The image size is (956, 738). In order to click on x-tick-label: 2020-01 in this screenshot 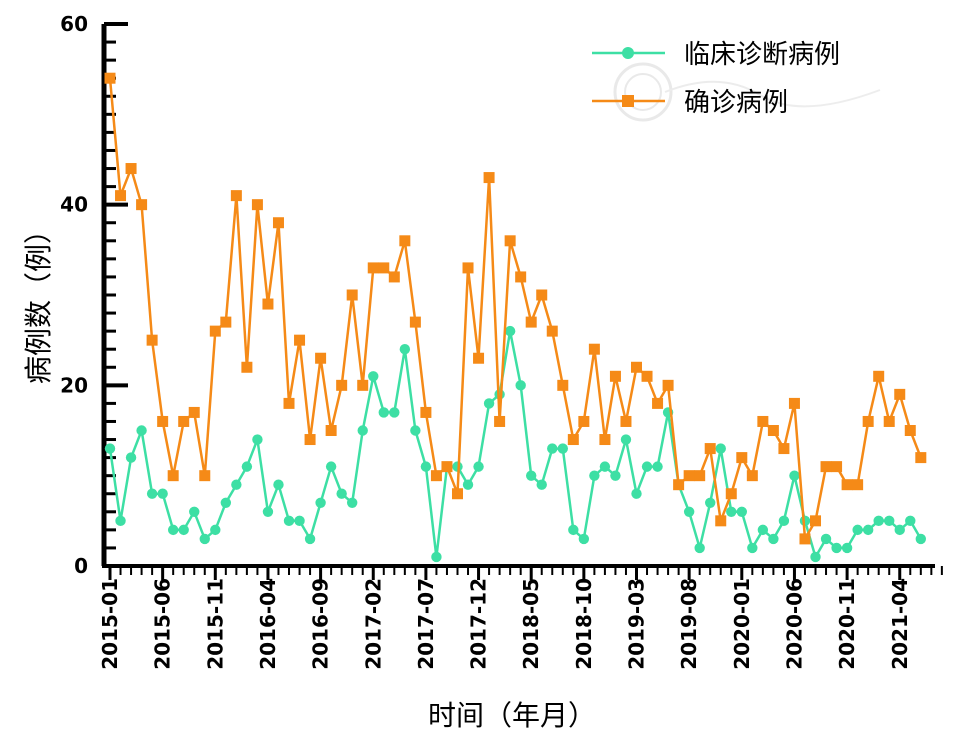, I will do `click(742, 624)`.